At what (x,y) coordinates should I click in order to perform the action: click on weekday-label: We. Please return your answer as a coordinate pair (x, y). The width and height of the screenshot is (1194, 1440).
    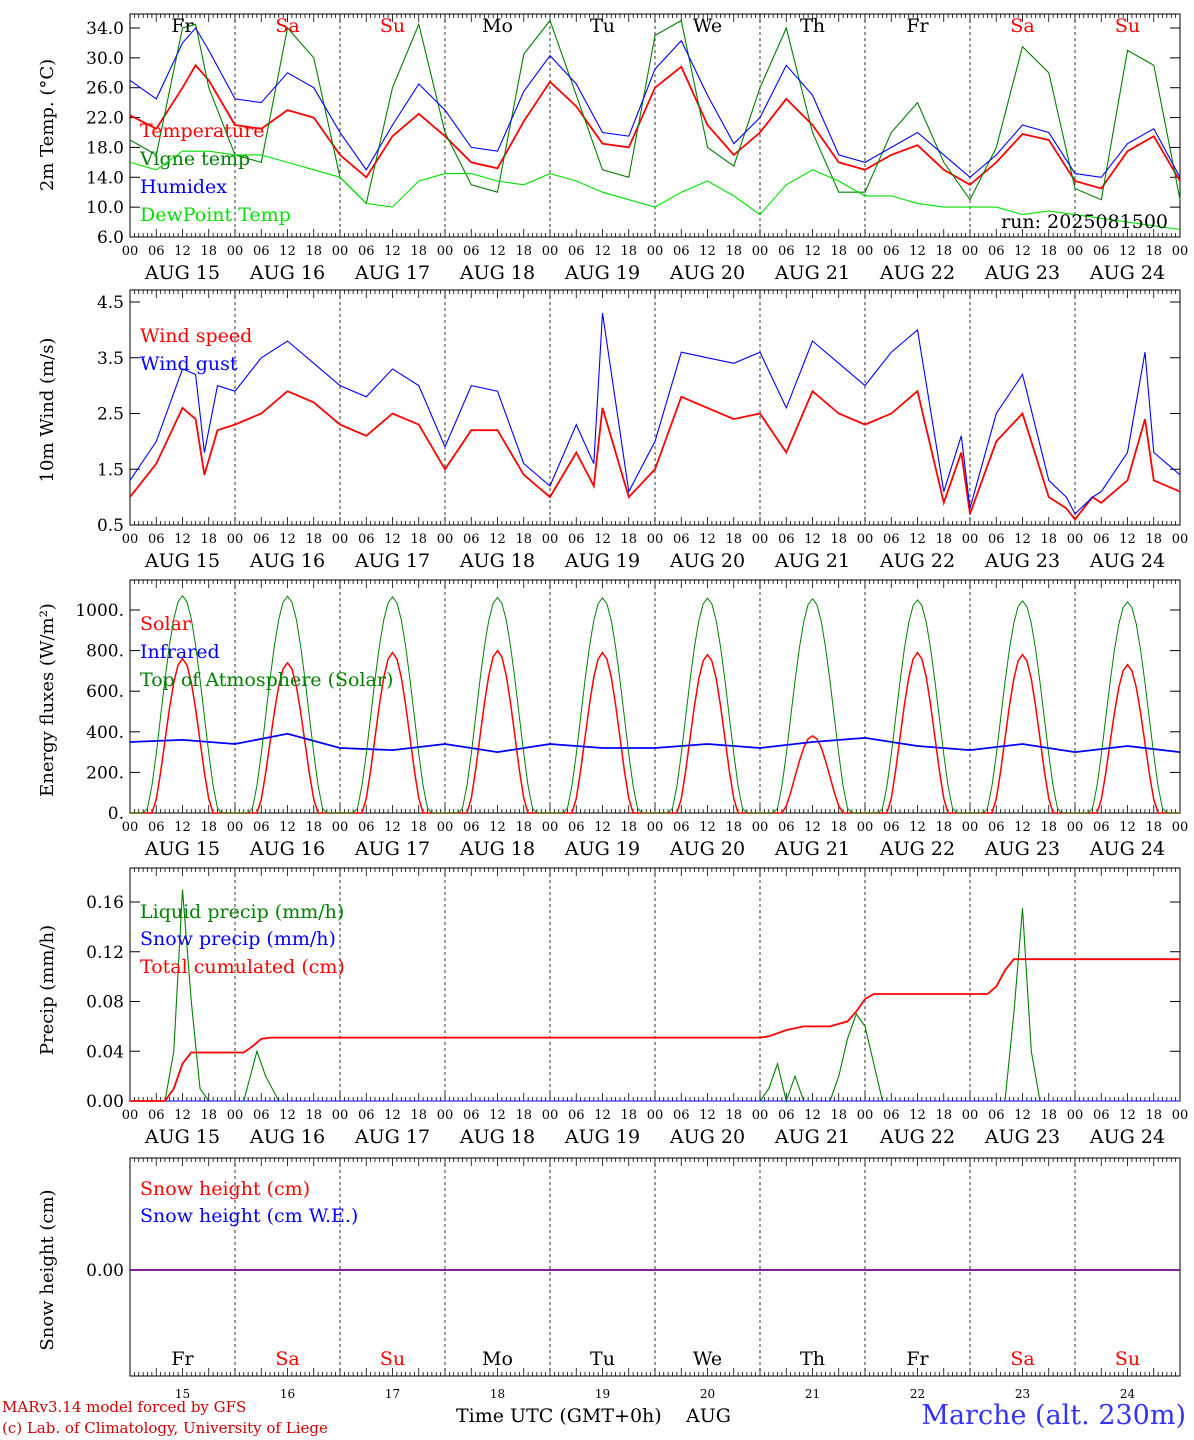
    Looking at the image, I should click on (707, 1359).